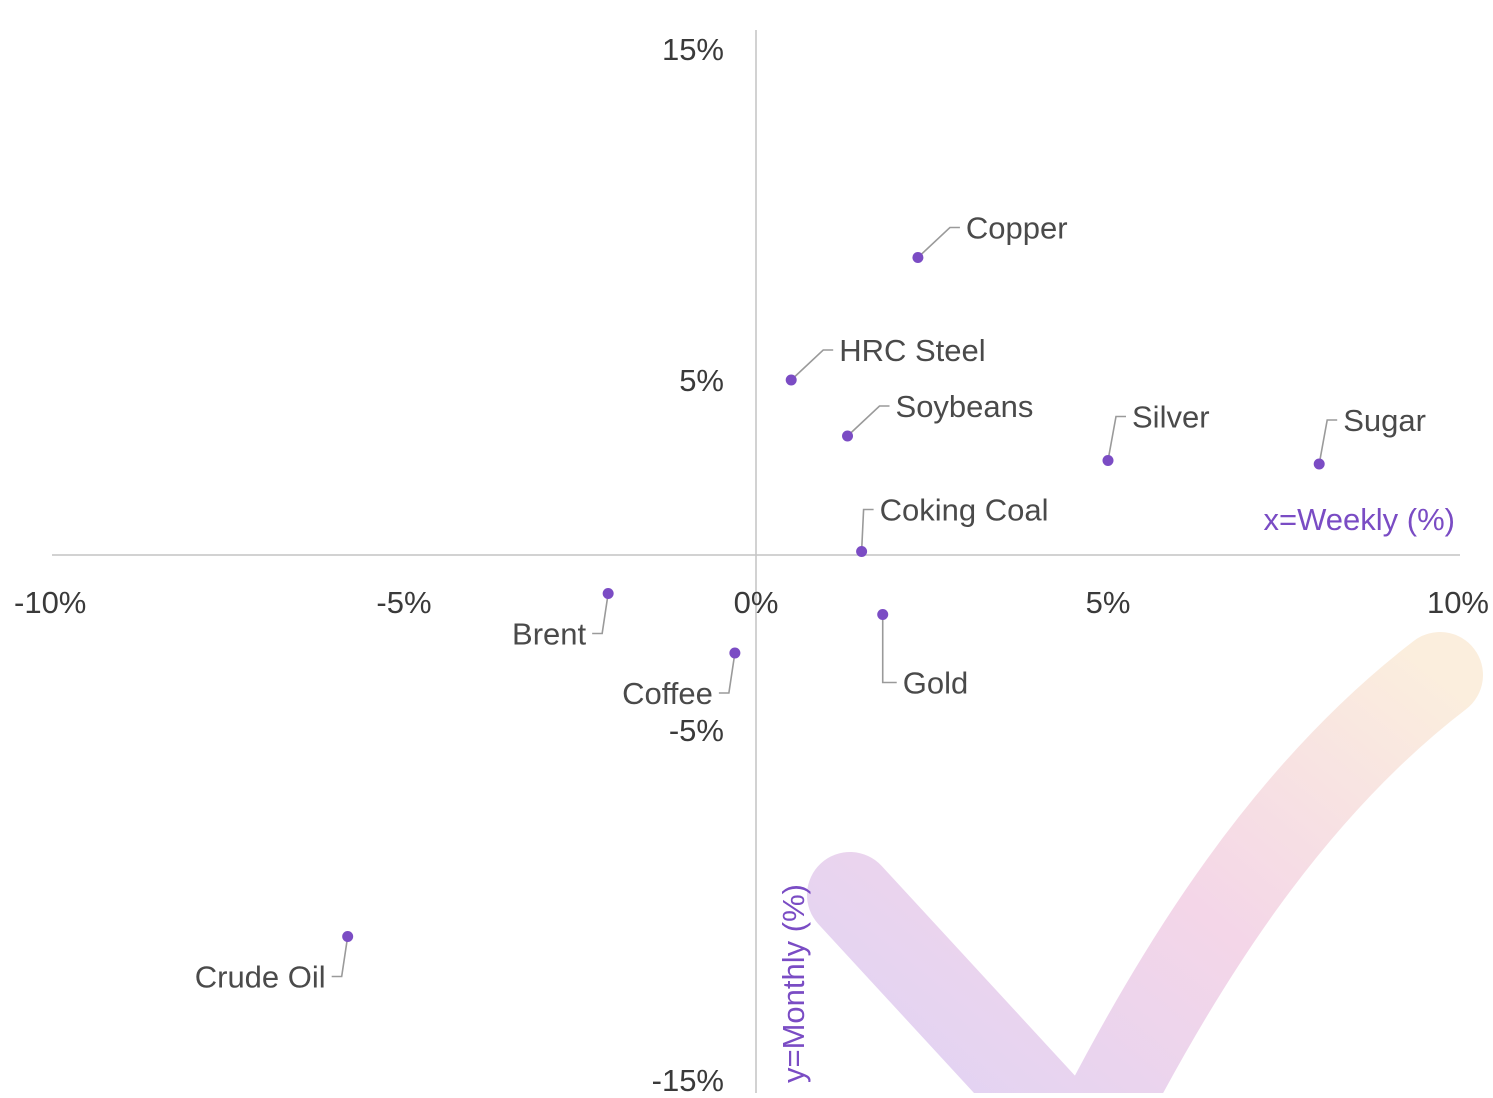 This screenshot has width=1493, height=1098. I want to click on point-label: Gold, so click(935, 683).